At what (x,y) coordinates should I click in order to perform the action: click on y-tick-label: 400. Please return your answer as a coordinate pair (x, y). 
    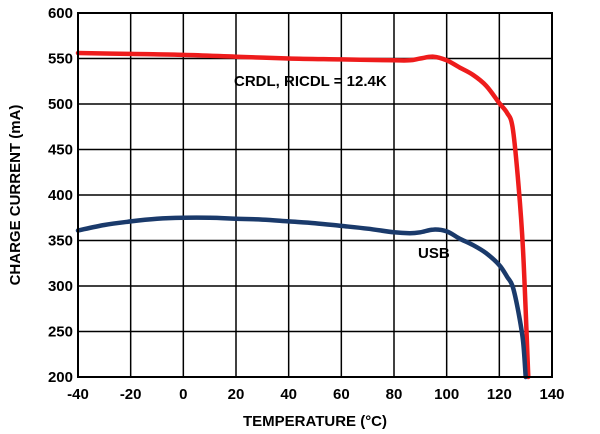
    Looking at the image, I should click on (60, 195).